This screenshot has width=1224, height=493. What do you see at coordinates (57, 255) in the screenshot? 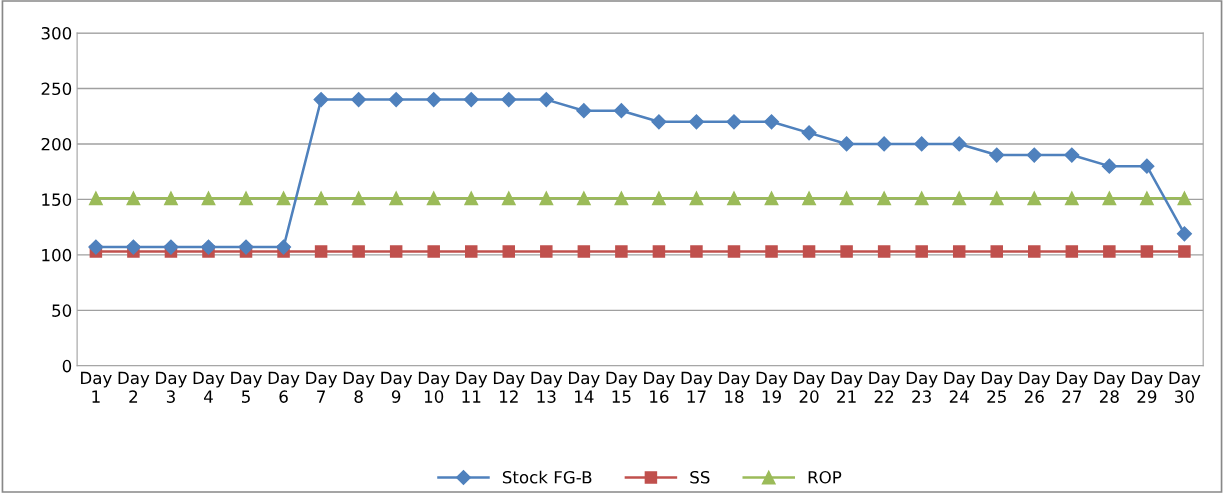
I see `y-tick-label: 100` at bounding box center [57, 255].